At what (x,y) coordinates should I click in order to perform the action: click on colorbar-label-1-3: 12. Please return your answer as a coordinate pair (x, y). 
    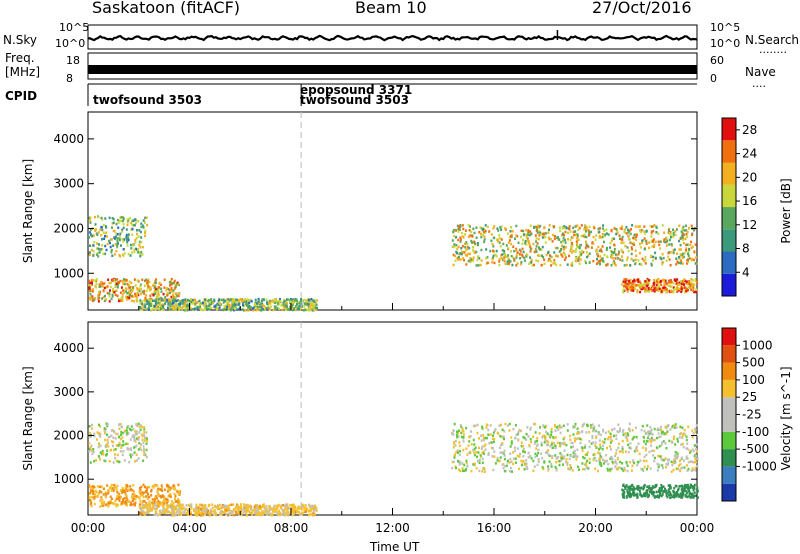
    Looking at the image, I should click on (749, 225).